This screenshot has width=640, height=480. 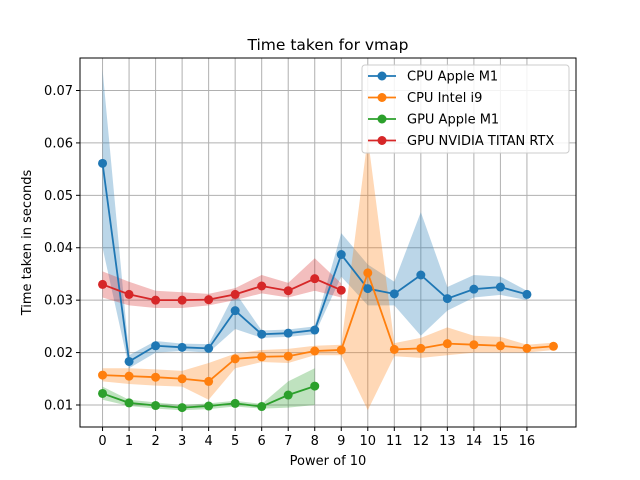 What do you see at coordinates (368, 441) in the screenshot?
I see `x-tick-label: 10` at bounding box center [368, 441].